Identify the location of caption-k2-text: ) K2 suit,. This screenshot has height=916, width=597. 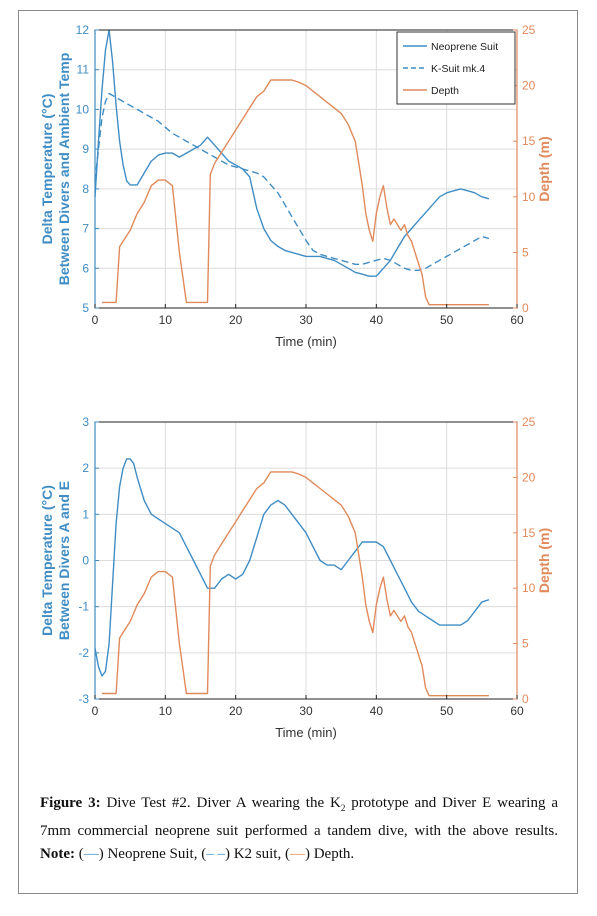
(253, 854).